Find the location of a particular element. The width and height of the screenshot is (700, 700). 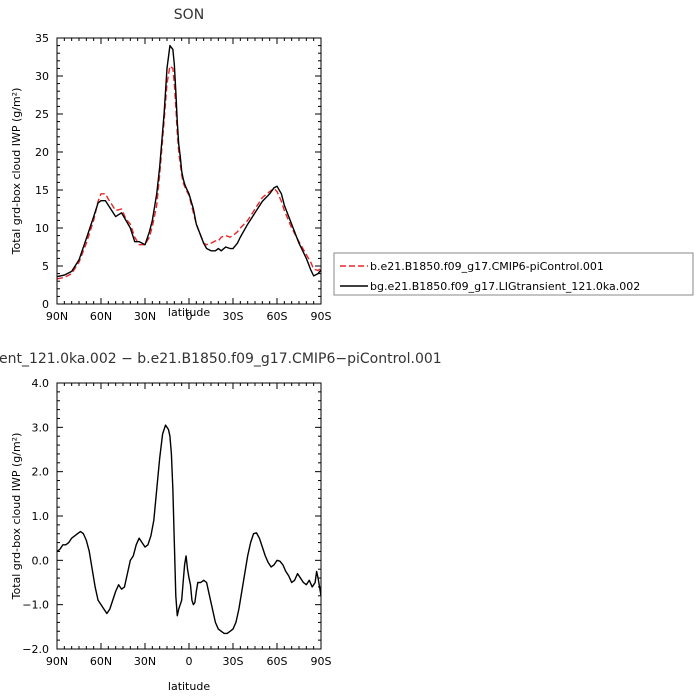

y-tick-label: −2.0 is located at coordinates (35, 649).